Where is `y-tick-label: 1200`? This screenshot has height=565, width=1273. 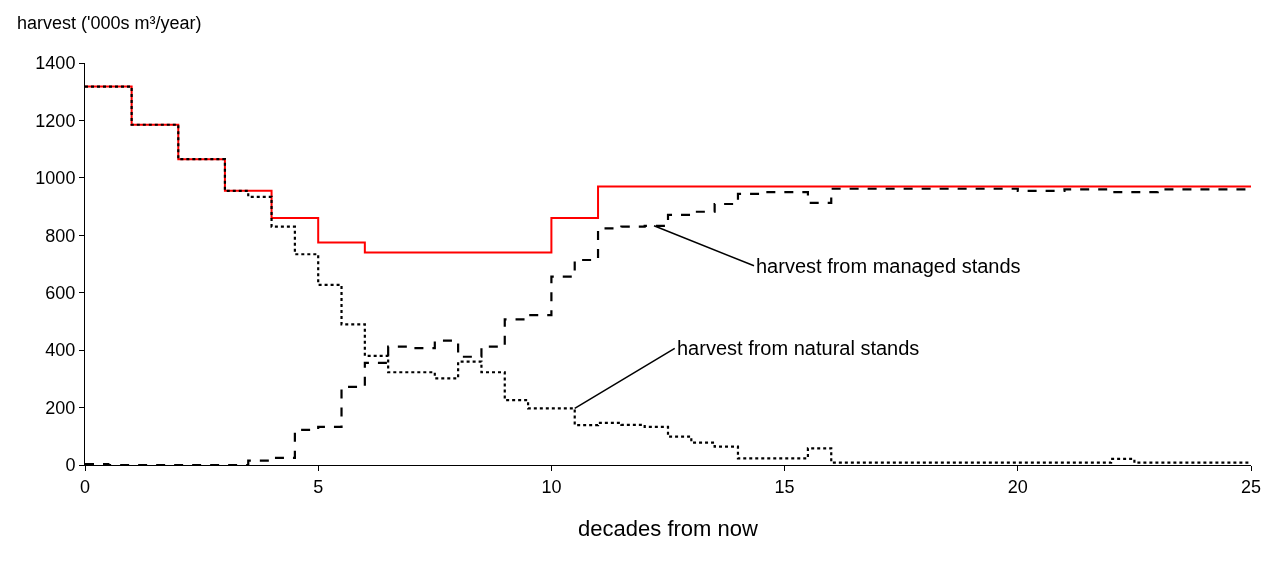 y-tick-label: 1200 is located at coordinates (55, 120).